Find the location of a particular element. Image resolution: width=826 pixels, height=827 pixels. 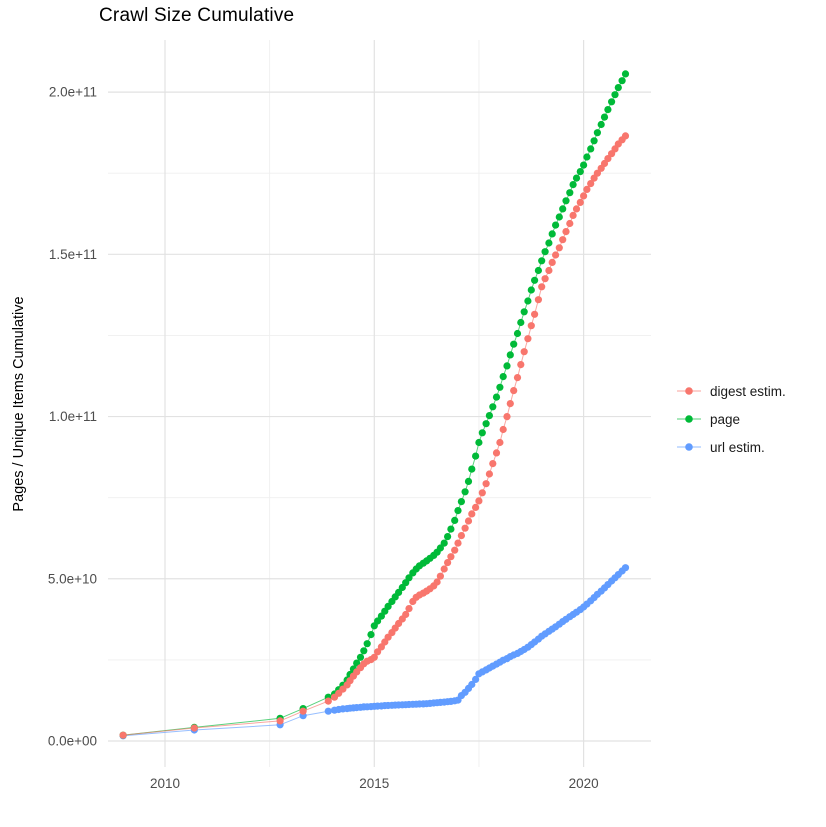

y-tick-label: 5.0e+10 is located at coordinates (72, 578).